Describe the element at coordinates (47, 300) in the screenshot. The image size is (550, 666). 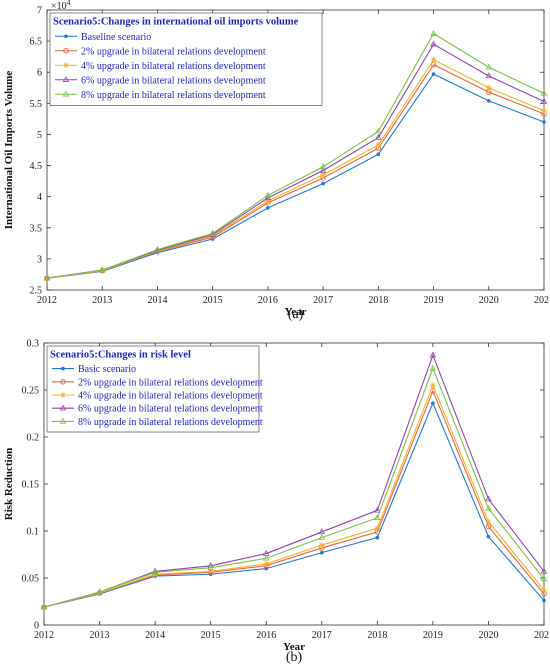
I see `x-tick-label: 2012` at that location.